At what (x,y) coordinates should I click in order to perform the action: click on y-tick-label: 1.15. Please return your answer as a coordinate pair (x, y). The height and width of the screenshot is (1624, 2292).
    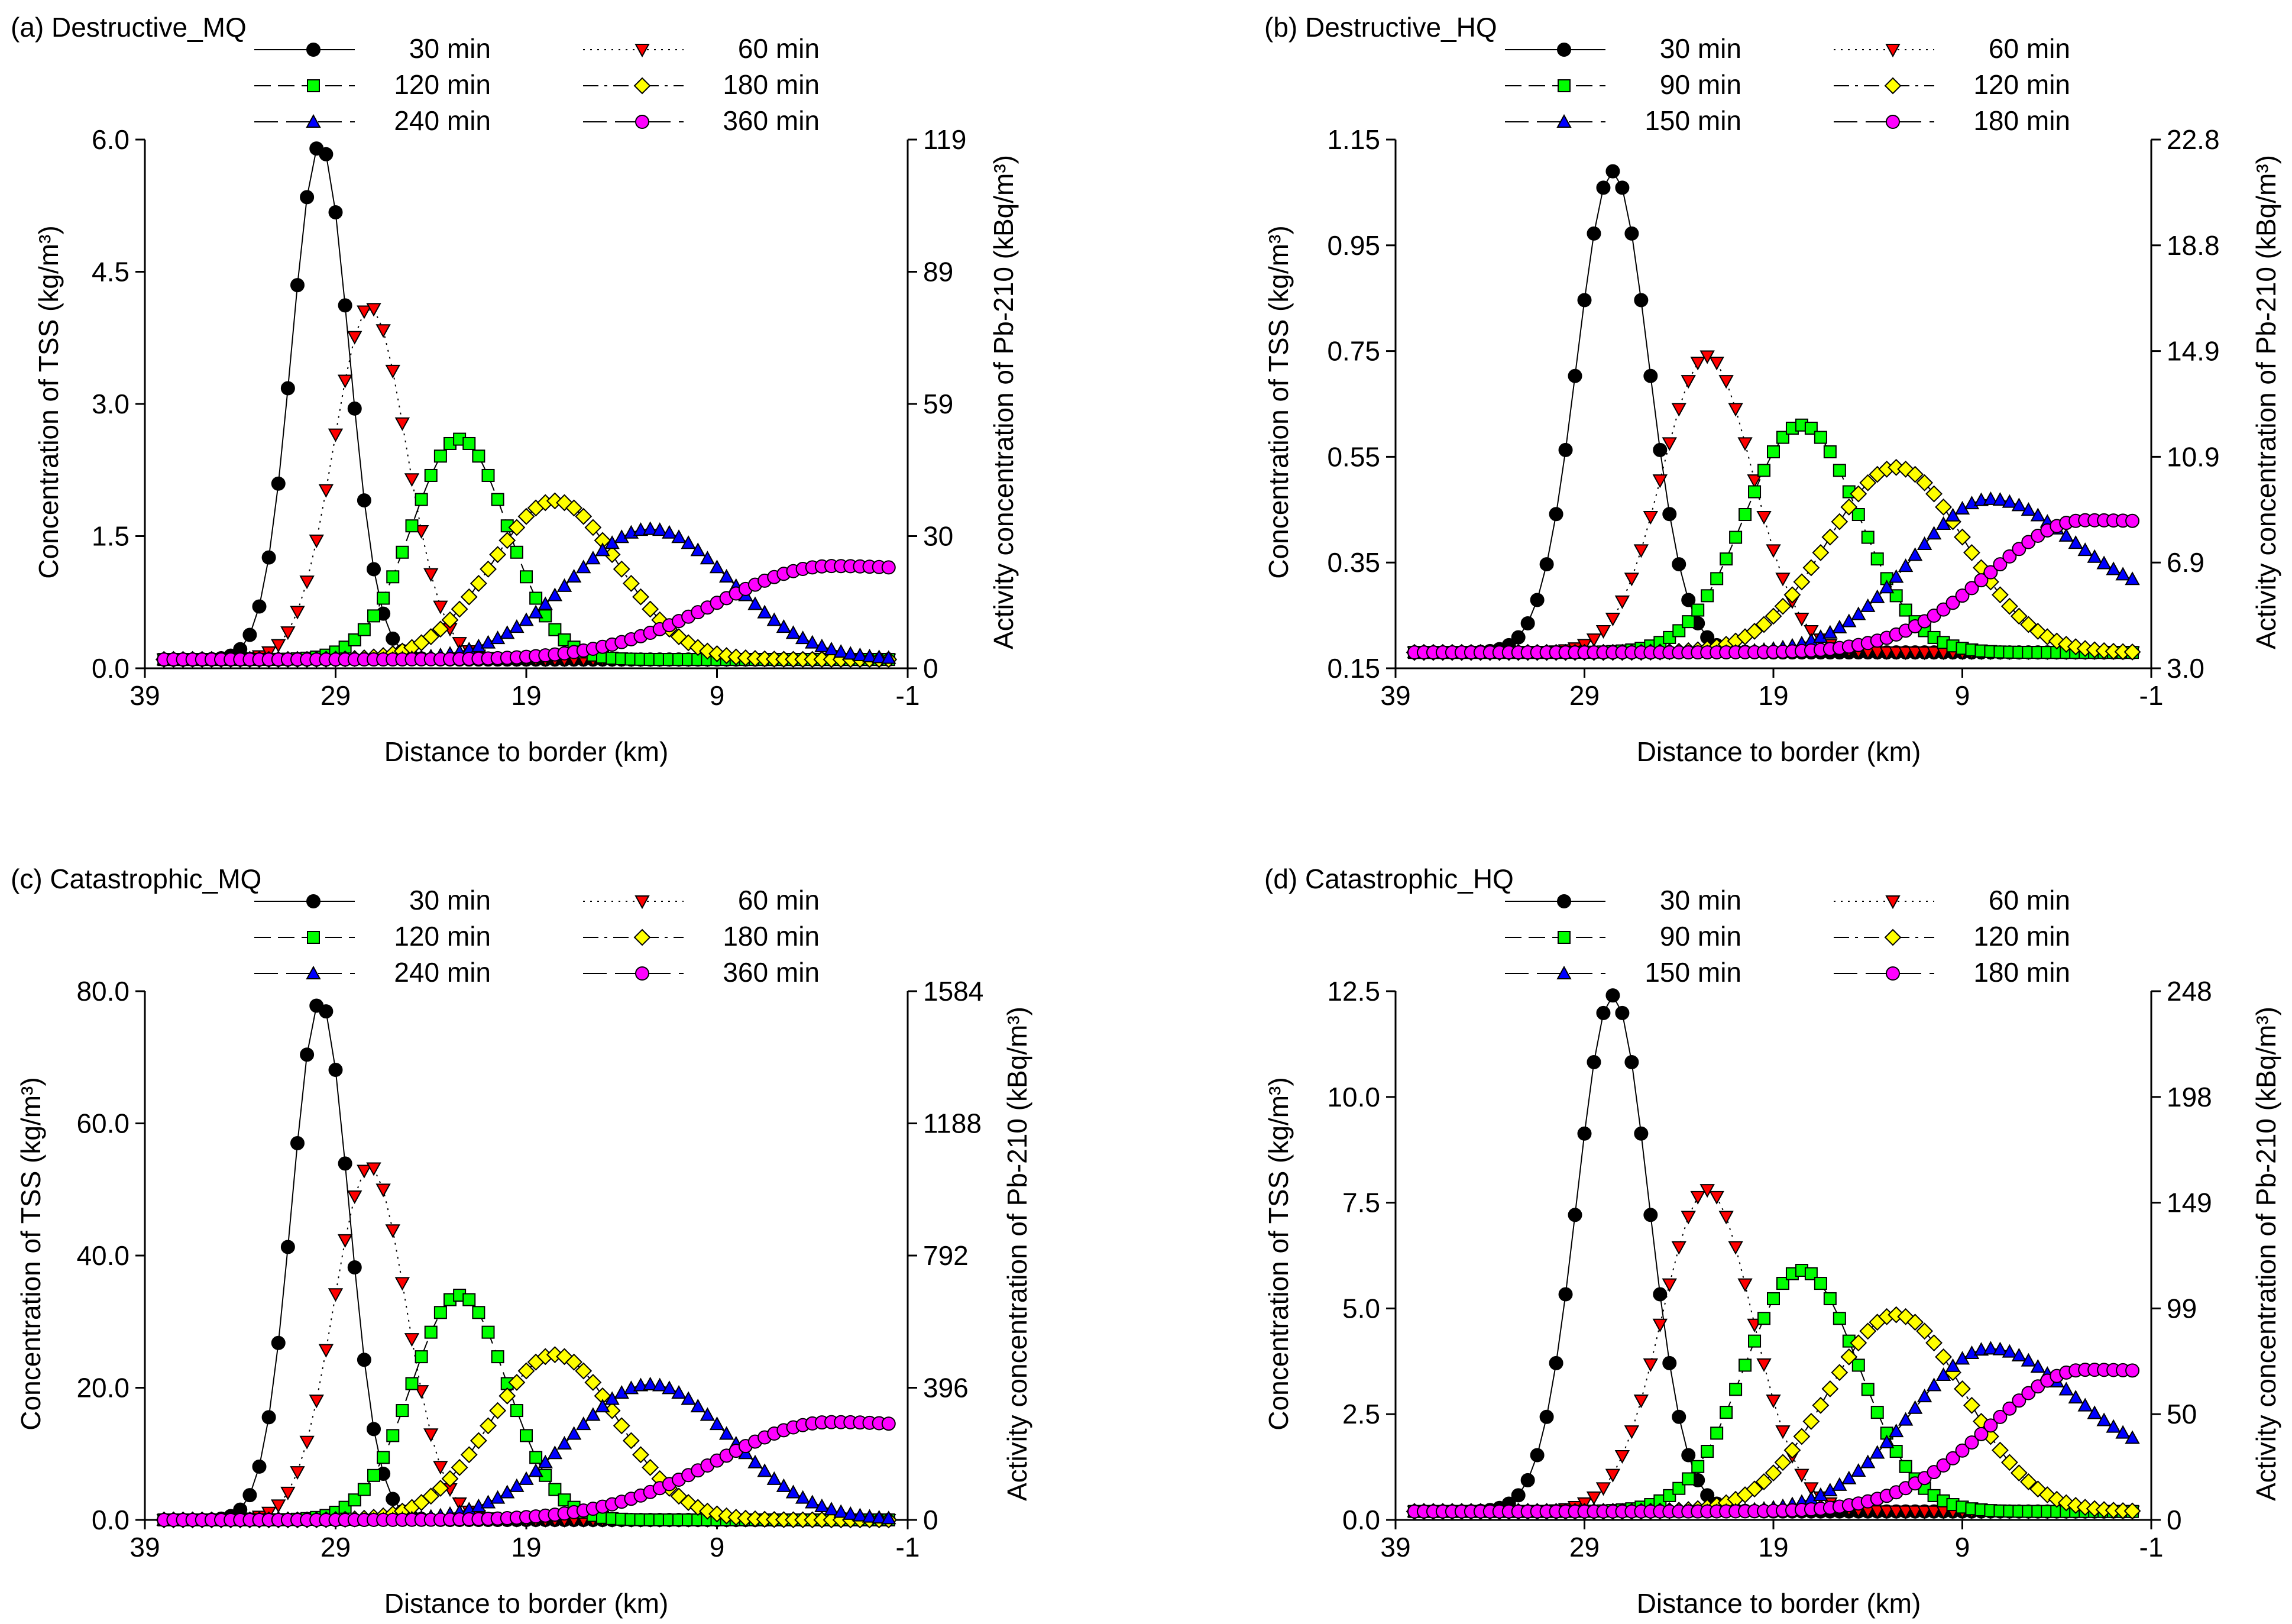
    Looking at the image, I should click on (1354, 139).